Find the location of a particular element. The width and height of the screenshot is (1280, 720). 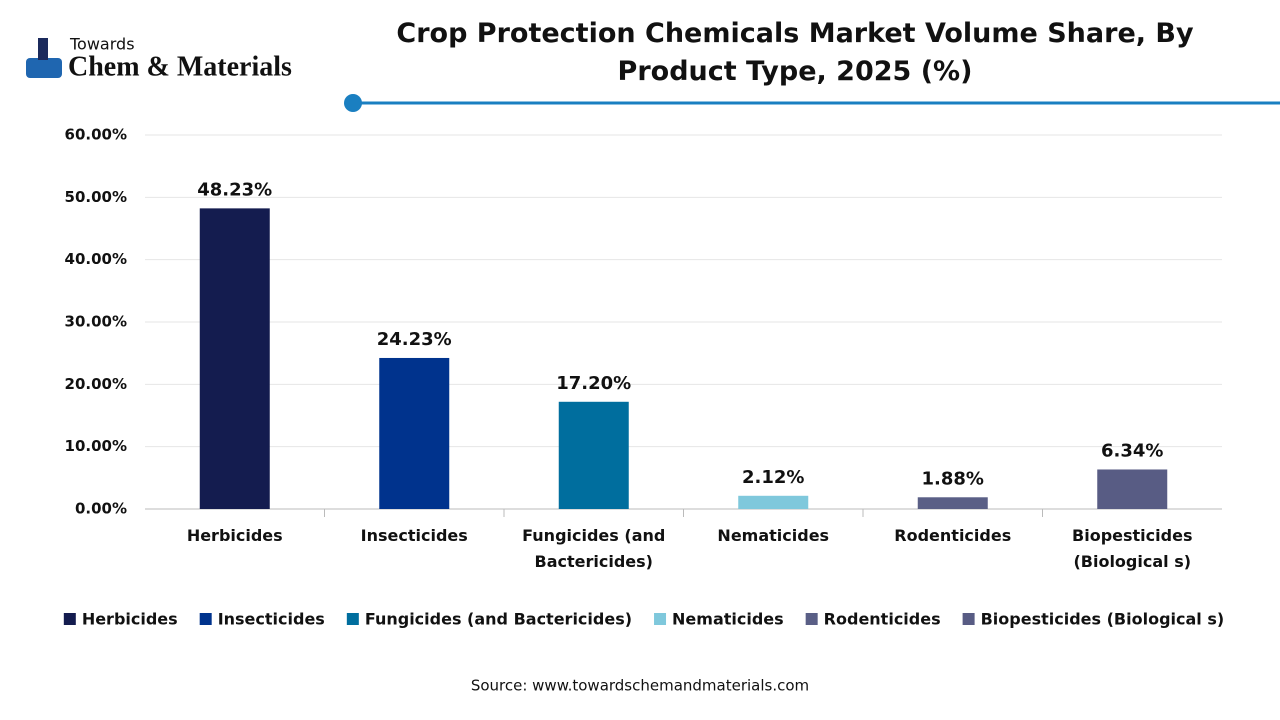

x-tick-label: Rodenticides is located at coordinates (953, 535).